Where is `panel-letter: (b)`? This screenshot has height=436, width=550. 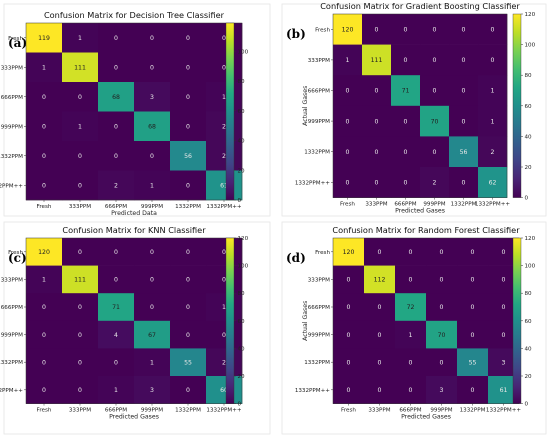 panel-letter: (b) is located at coordinates (296, 34).